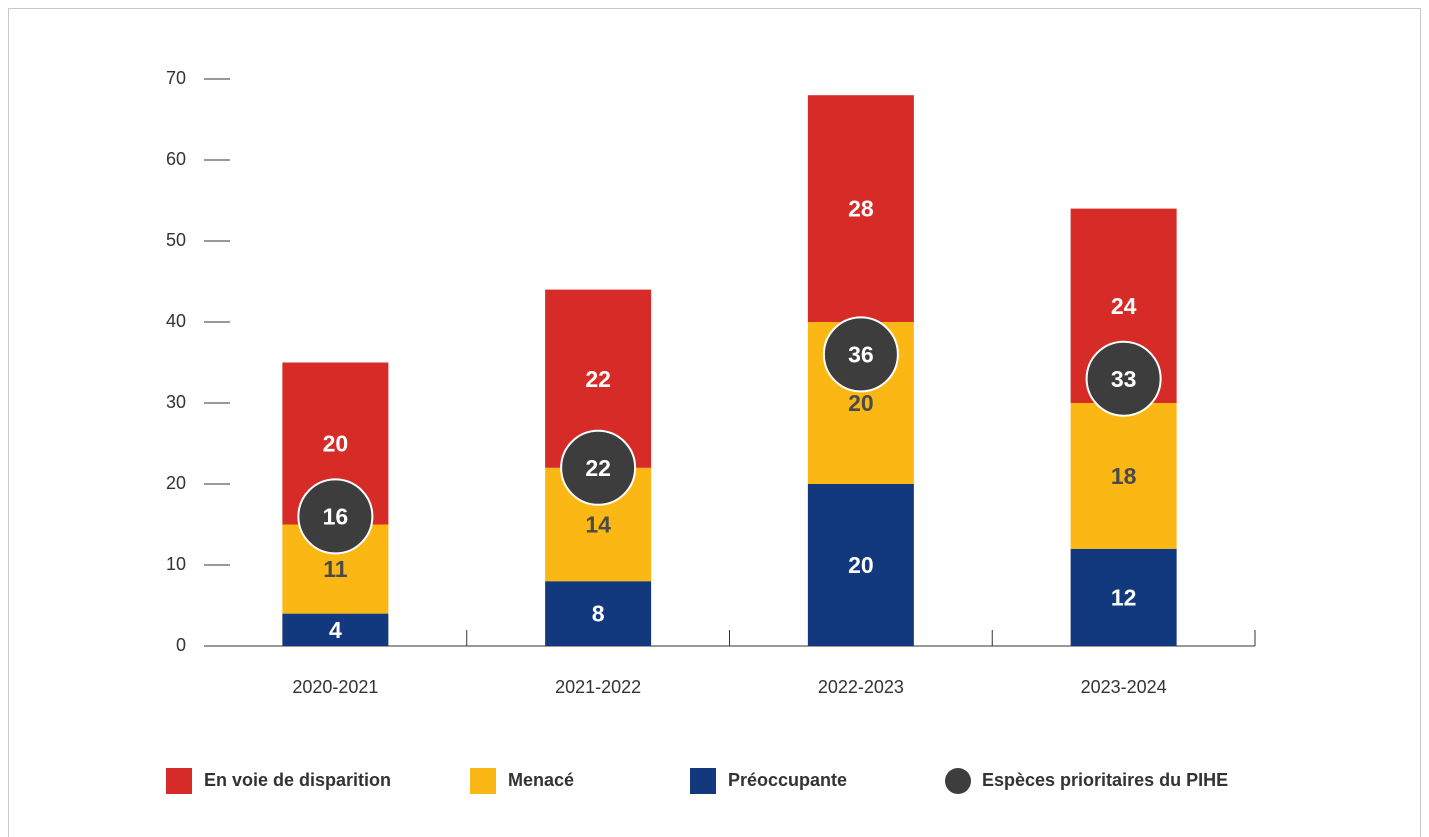  Describe the element at coordinates (1124, 687) in the screenshot. I see `x-tick-label: 2023-2024` at that location.